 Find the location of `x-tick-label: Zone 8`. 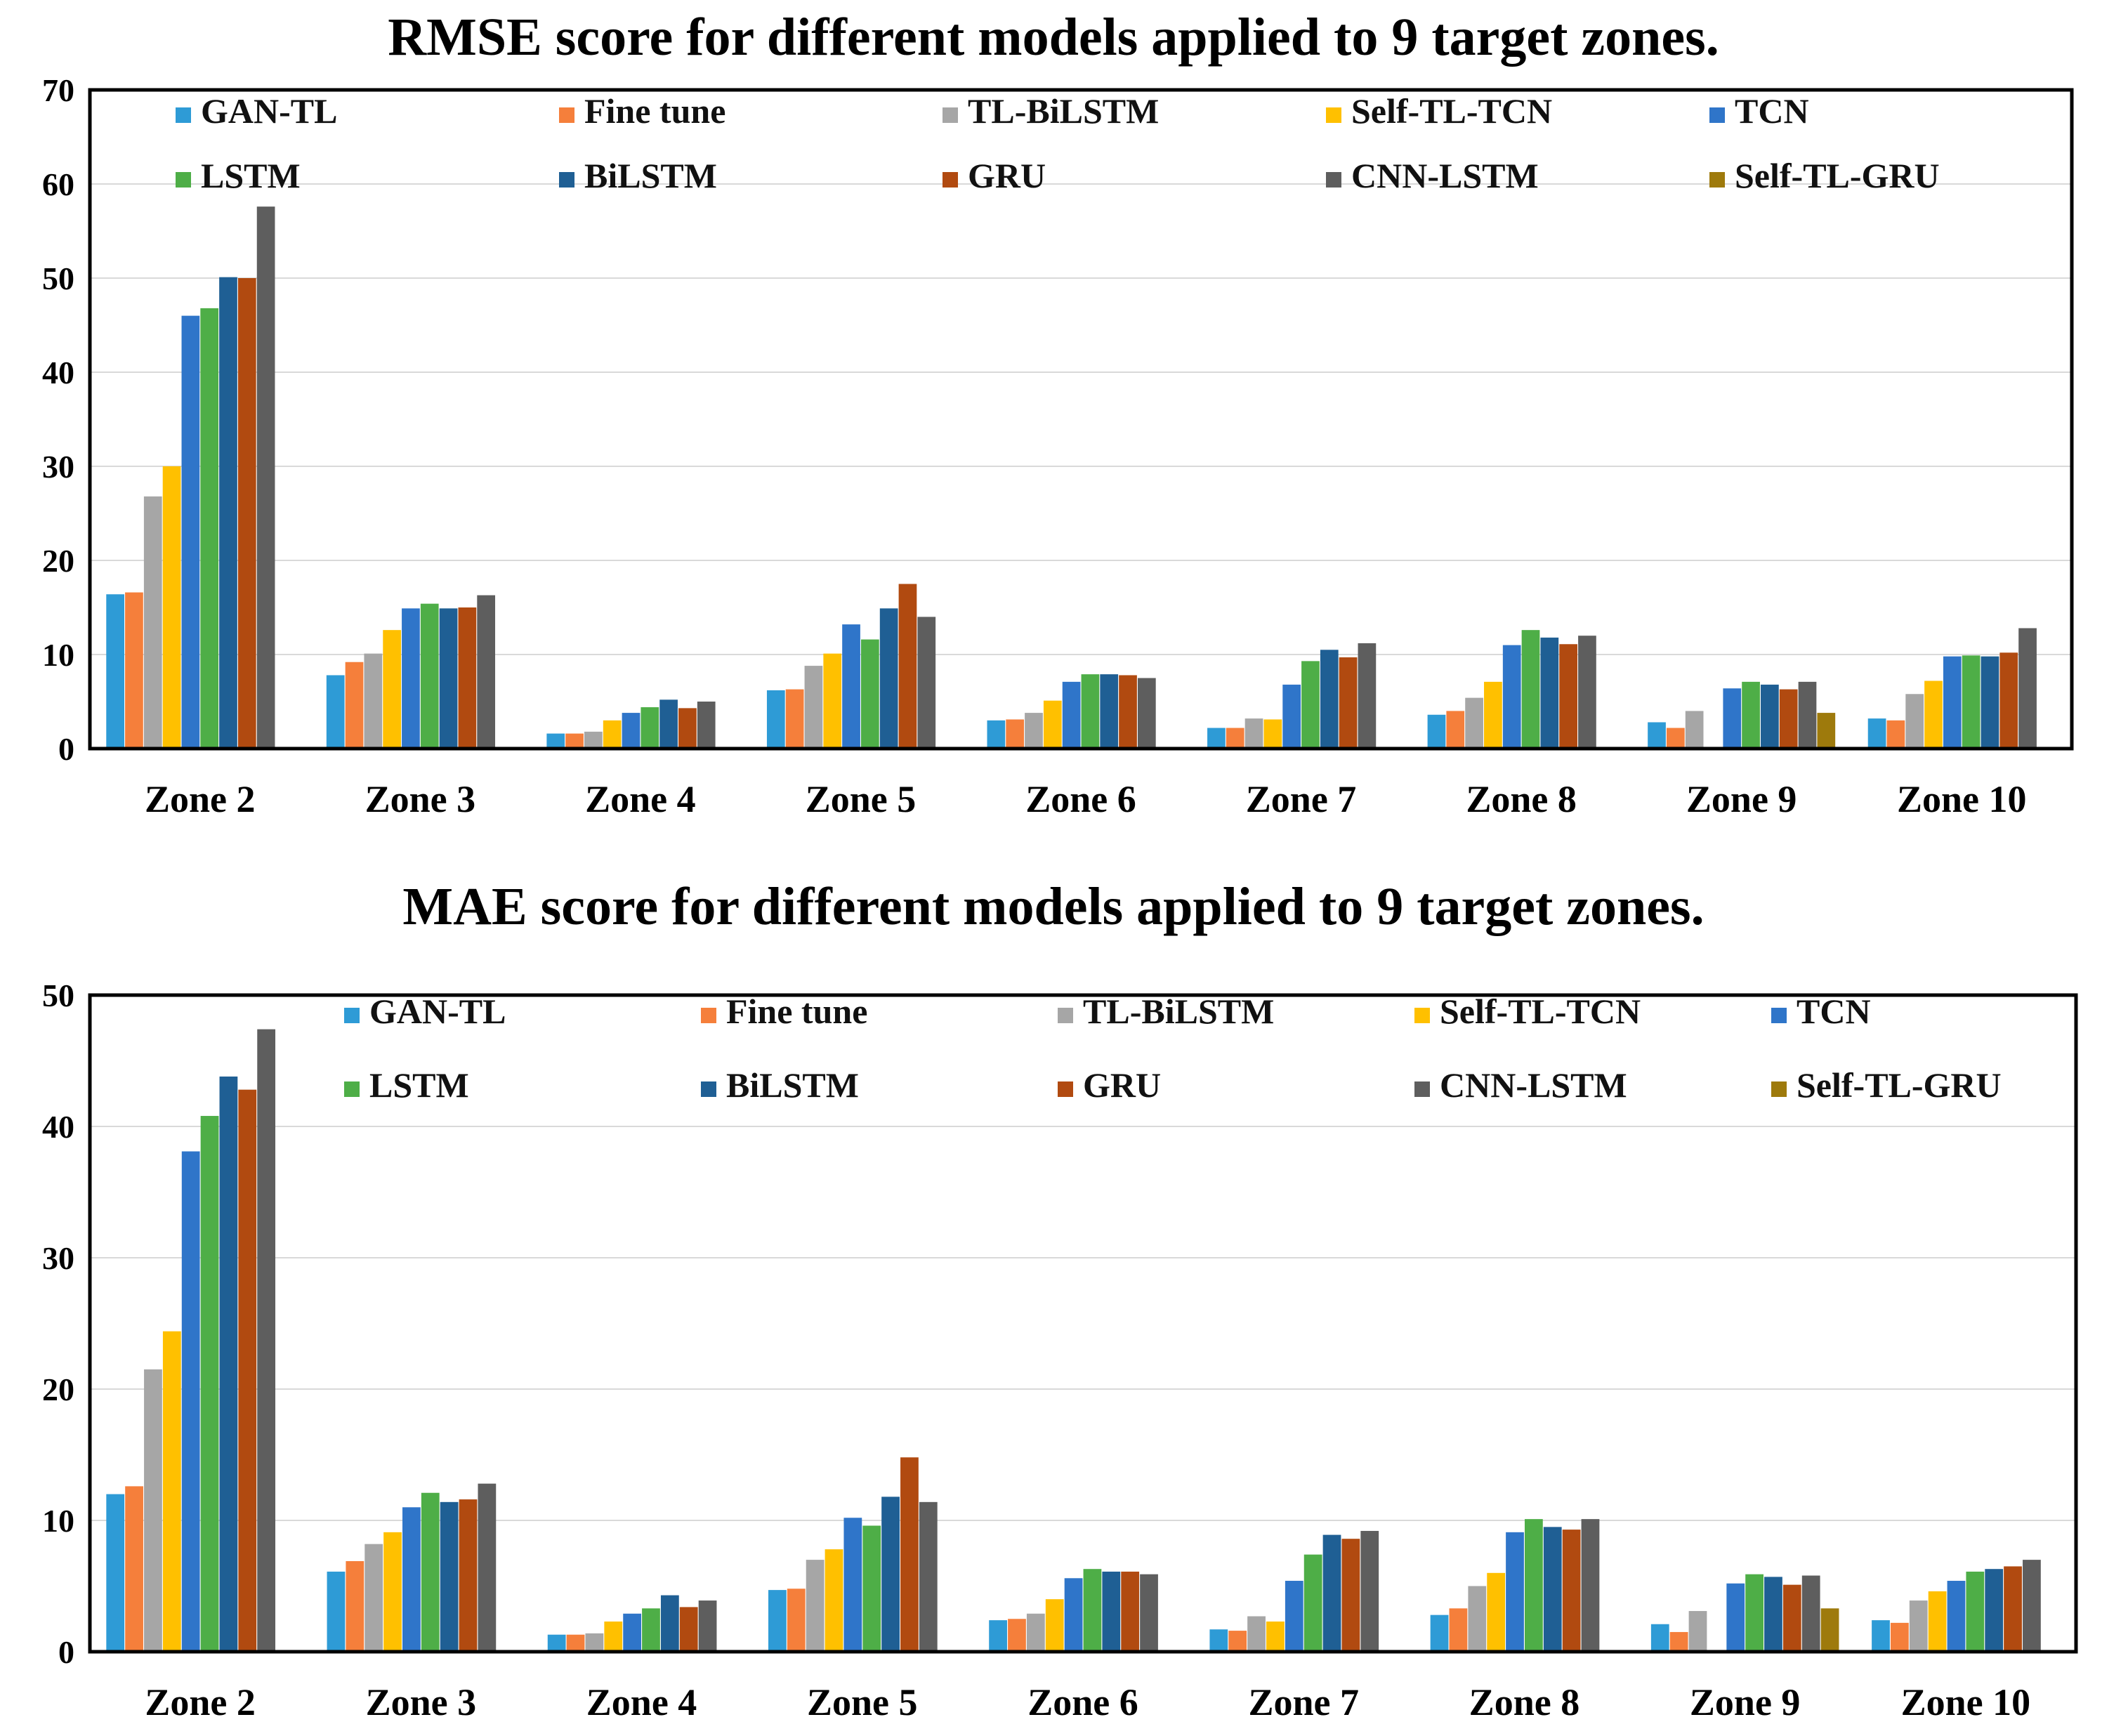

x-tick-label: Zone 8 is located at coordinates (1522, 799).